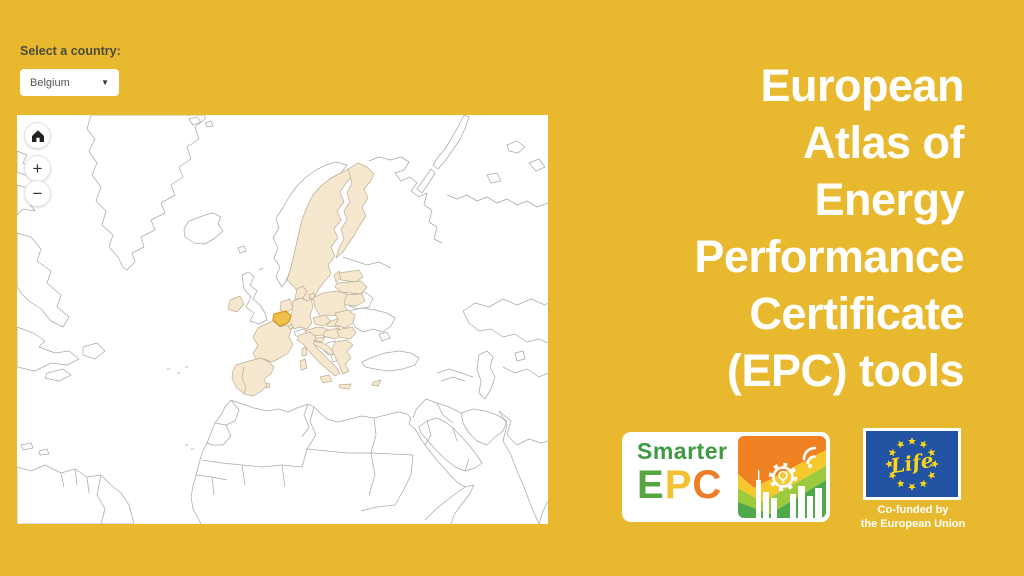 The width and height of the screenshot is (1024, 576). I want to click on country-dropdown-value: Belgium, so click(50, 82).